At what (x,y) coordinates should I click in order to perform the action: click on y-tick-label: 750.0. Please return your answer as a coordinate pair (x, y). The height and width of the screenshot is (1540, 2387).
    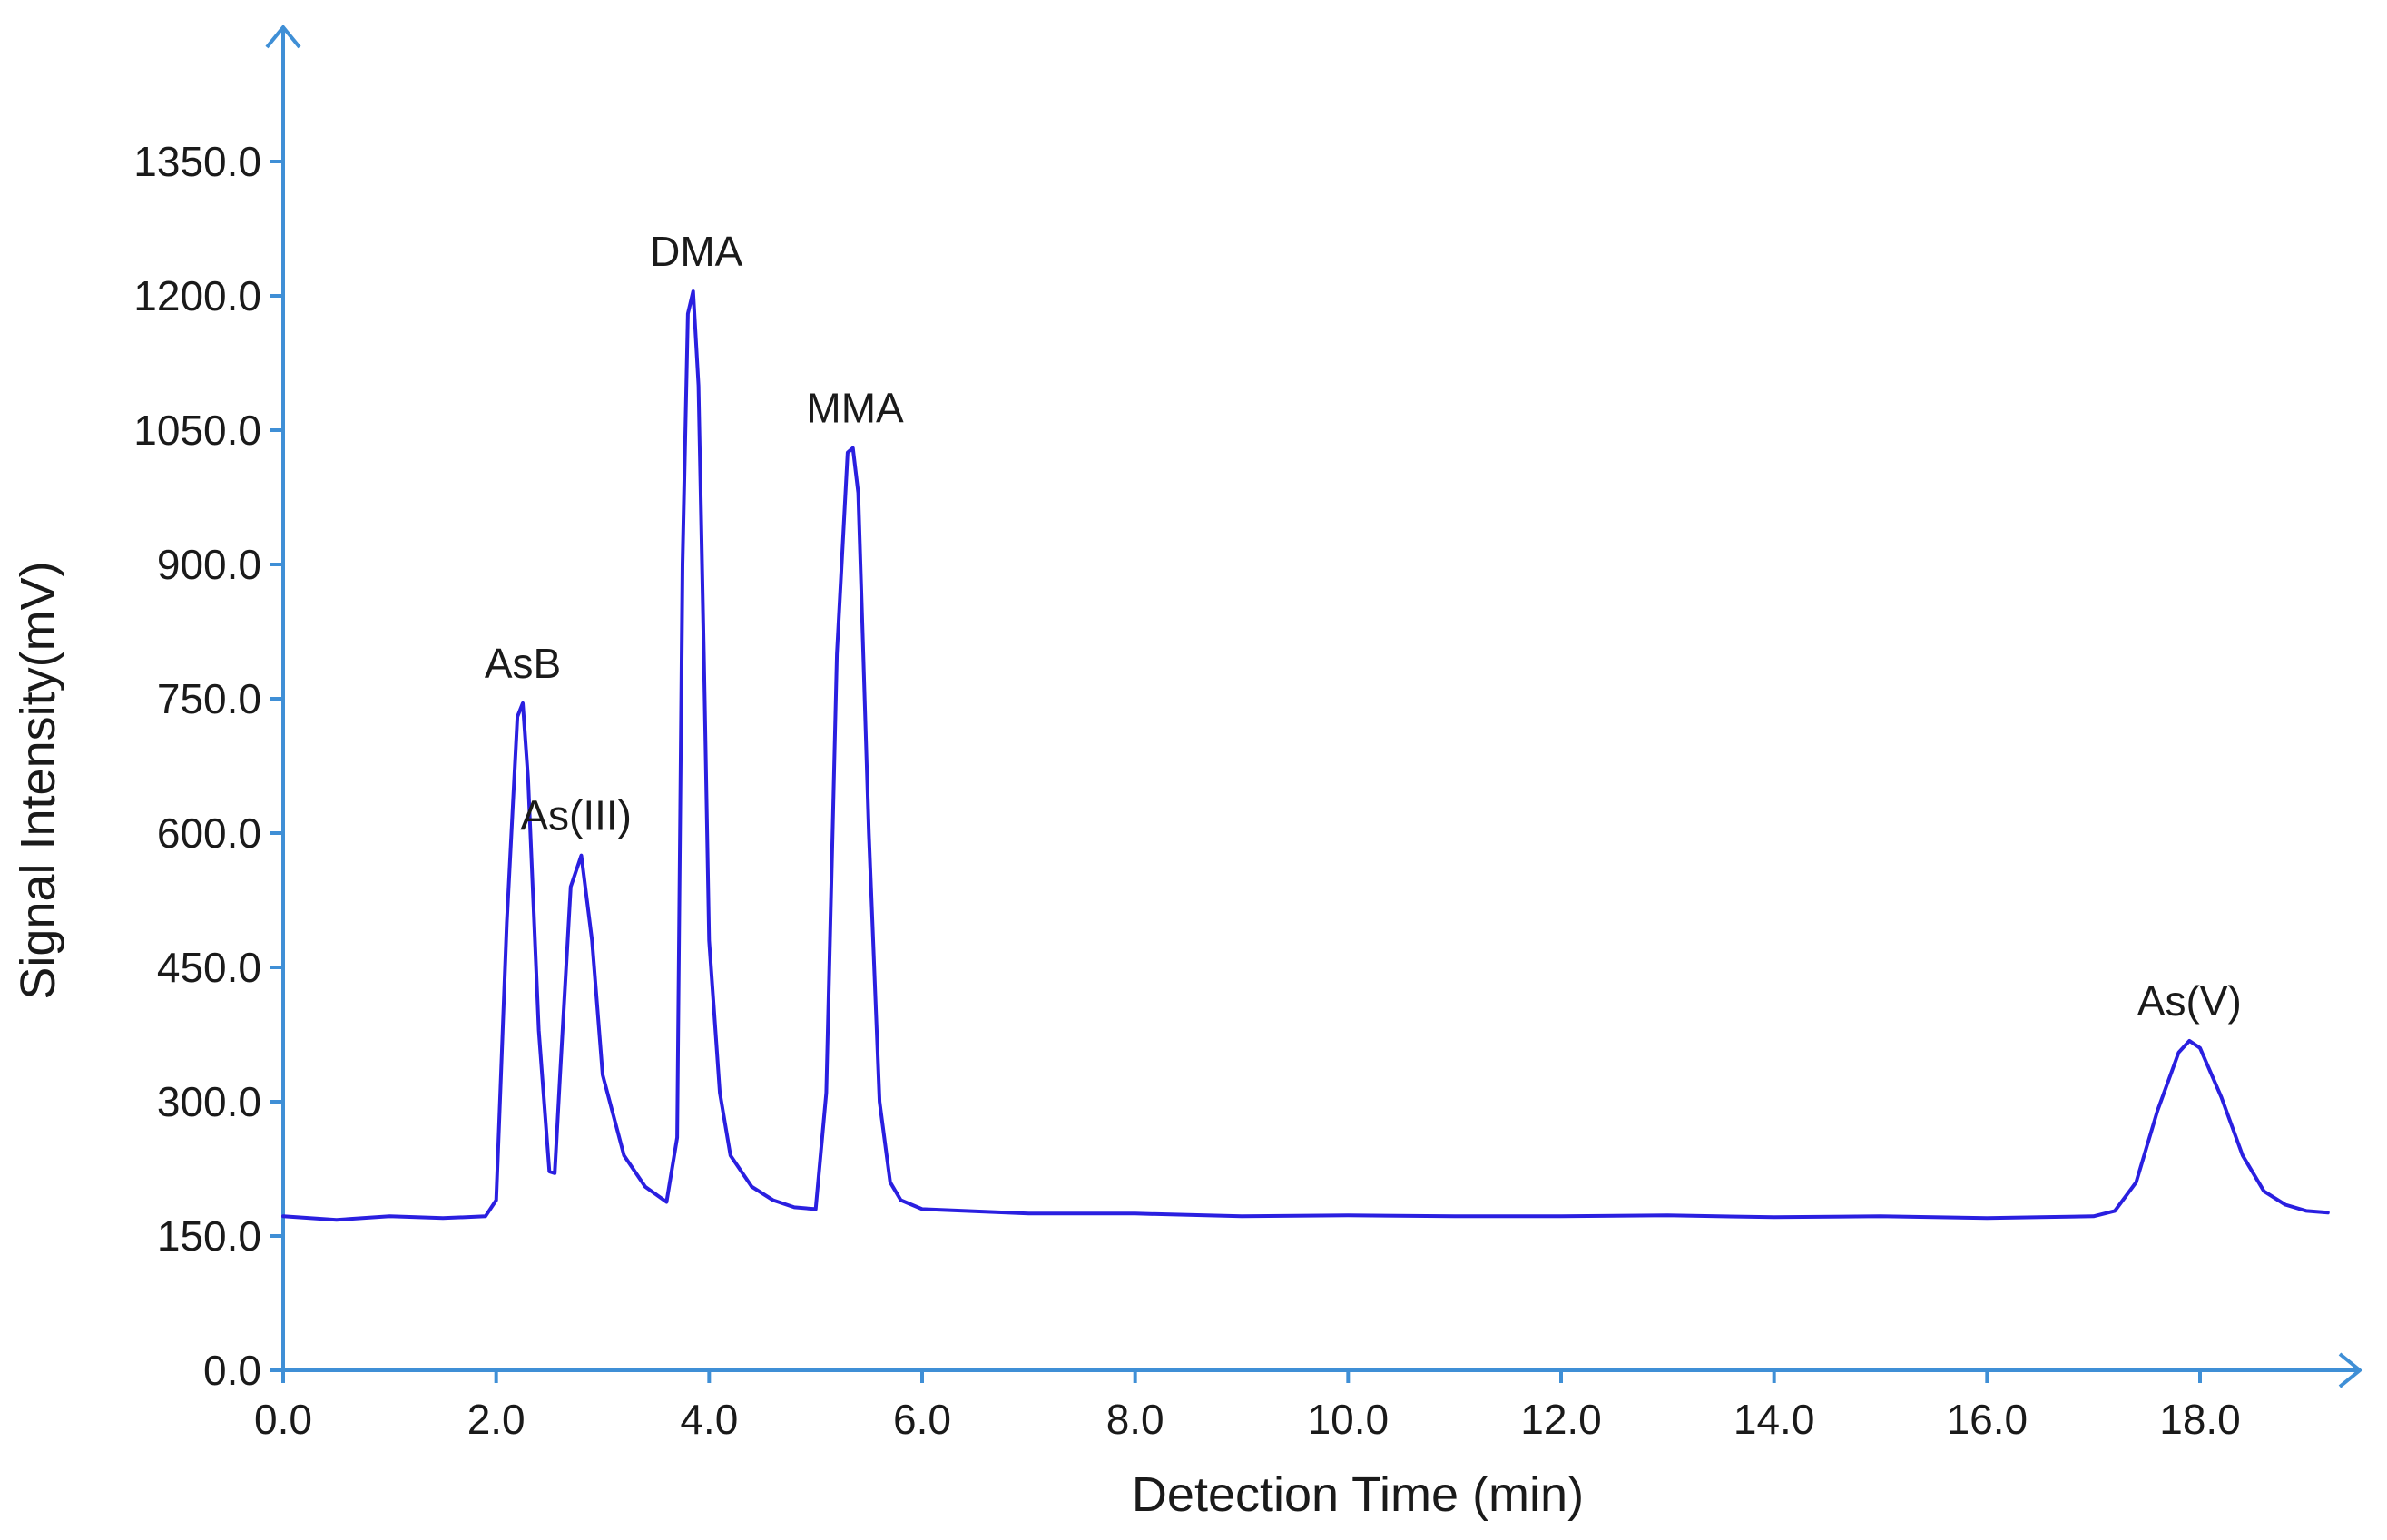
    Looking at the image, I should click on (209, 698).